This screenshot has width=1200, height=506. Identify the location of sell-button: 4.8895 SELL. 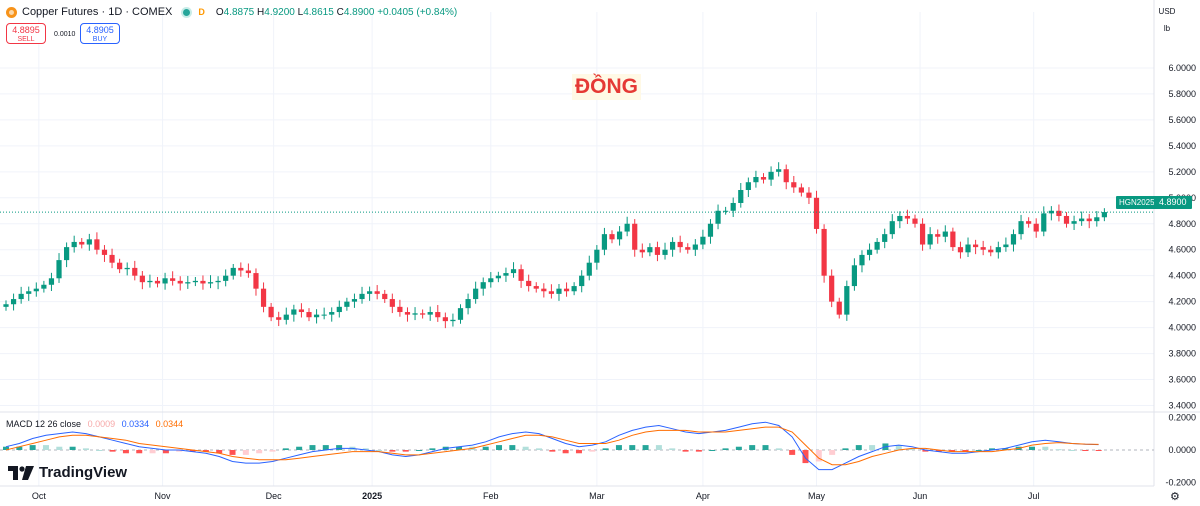
(26, 33).